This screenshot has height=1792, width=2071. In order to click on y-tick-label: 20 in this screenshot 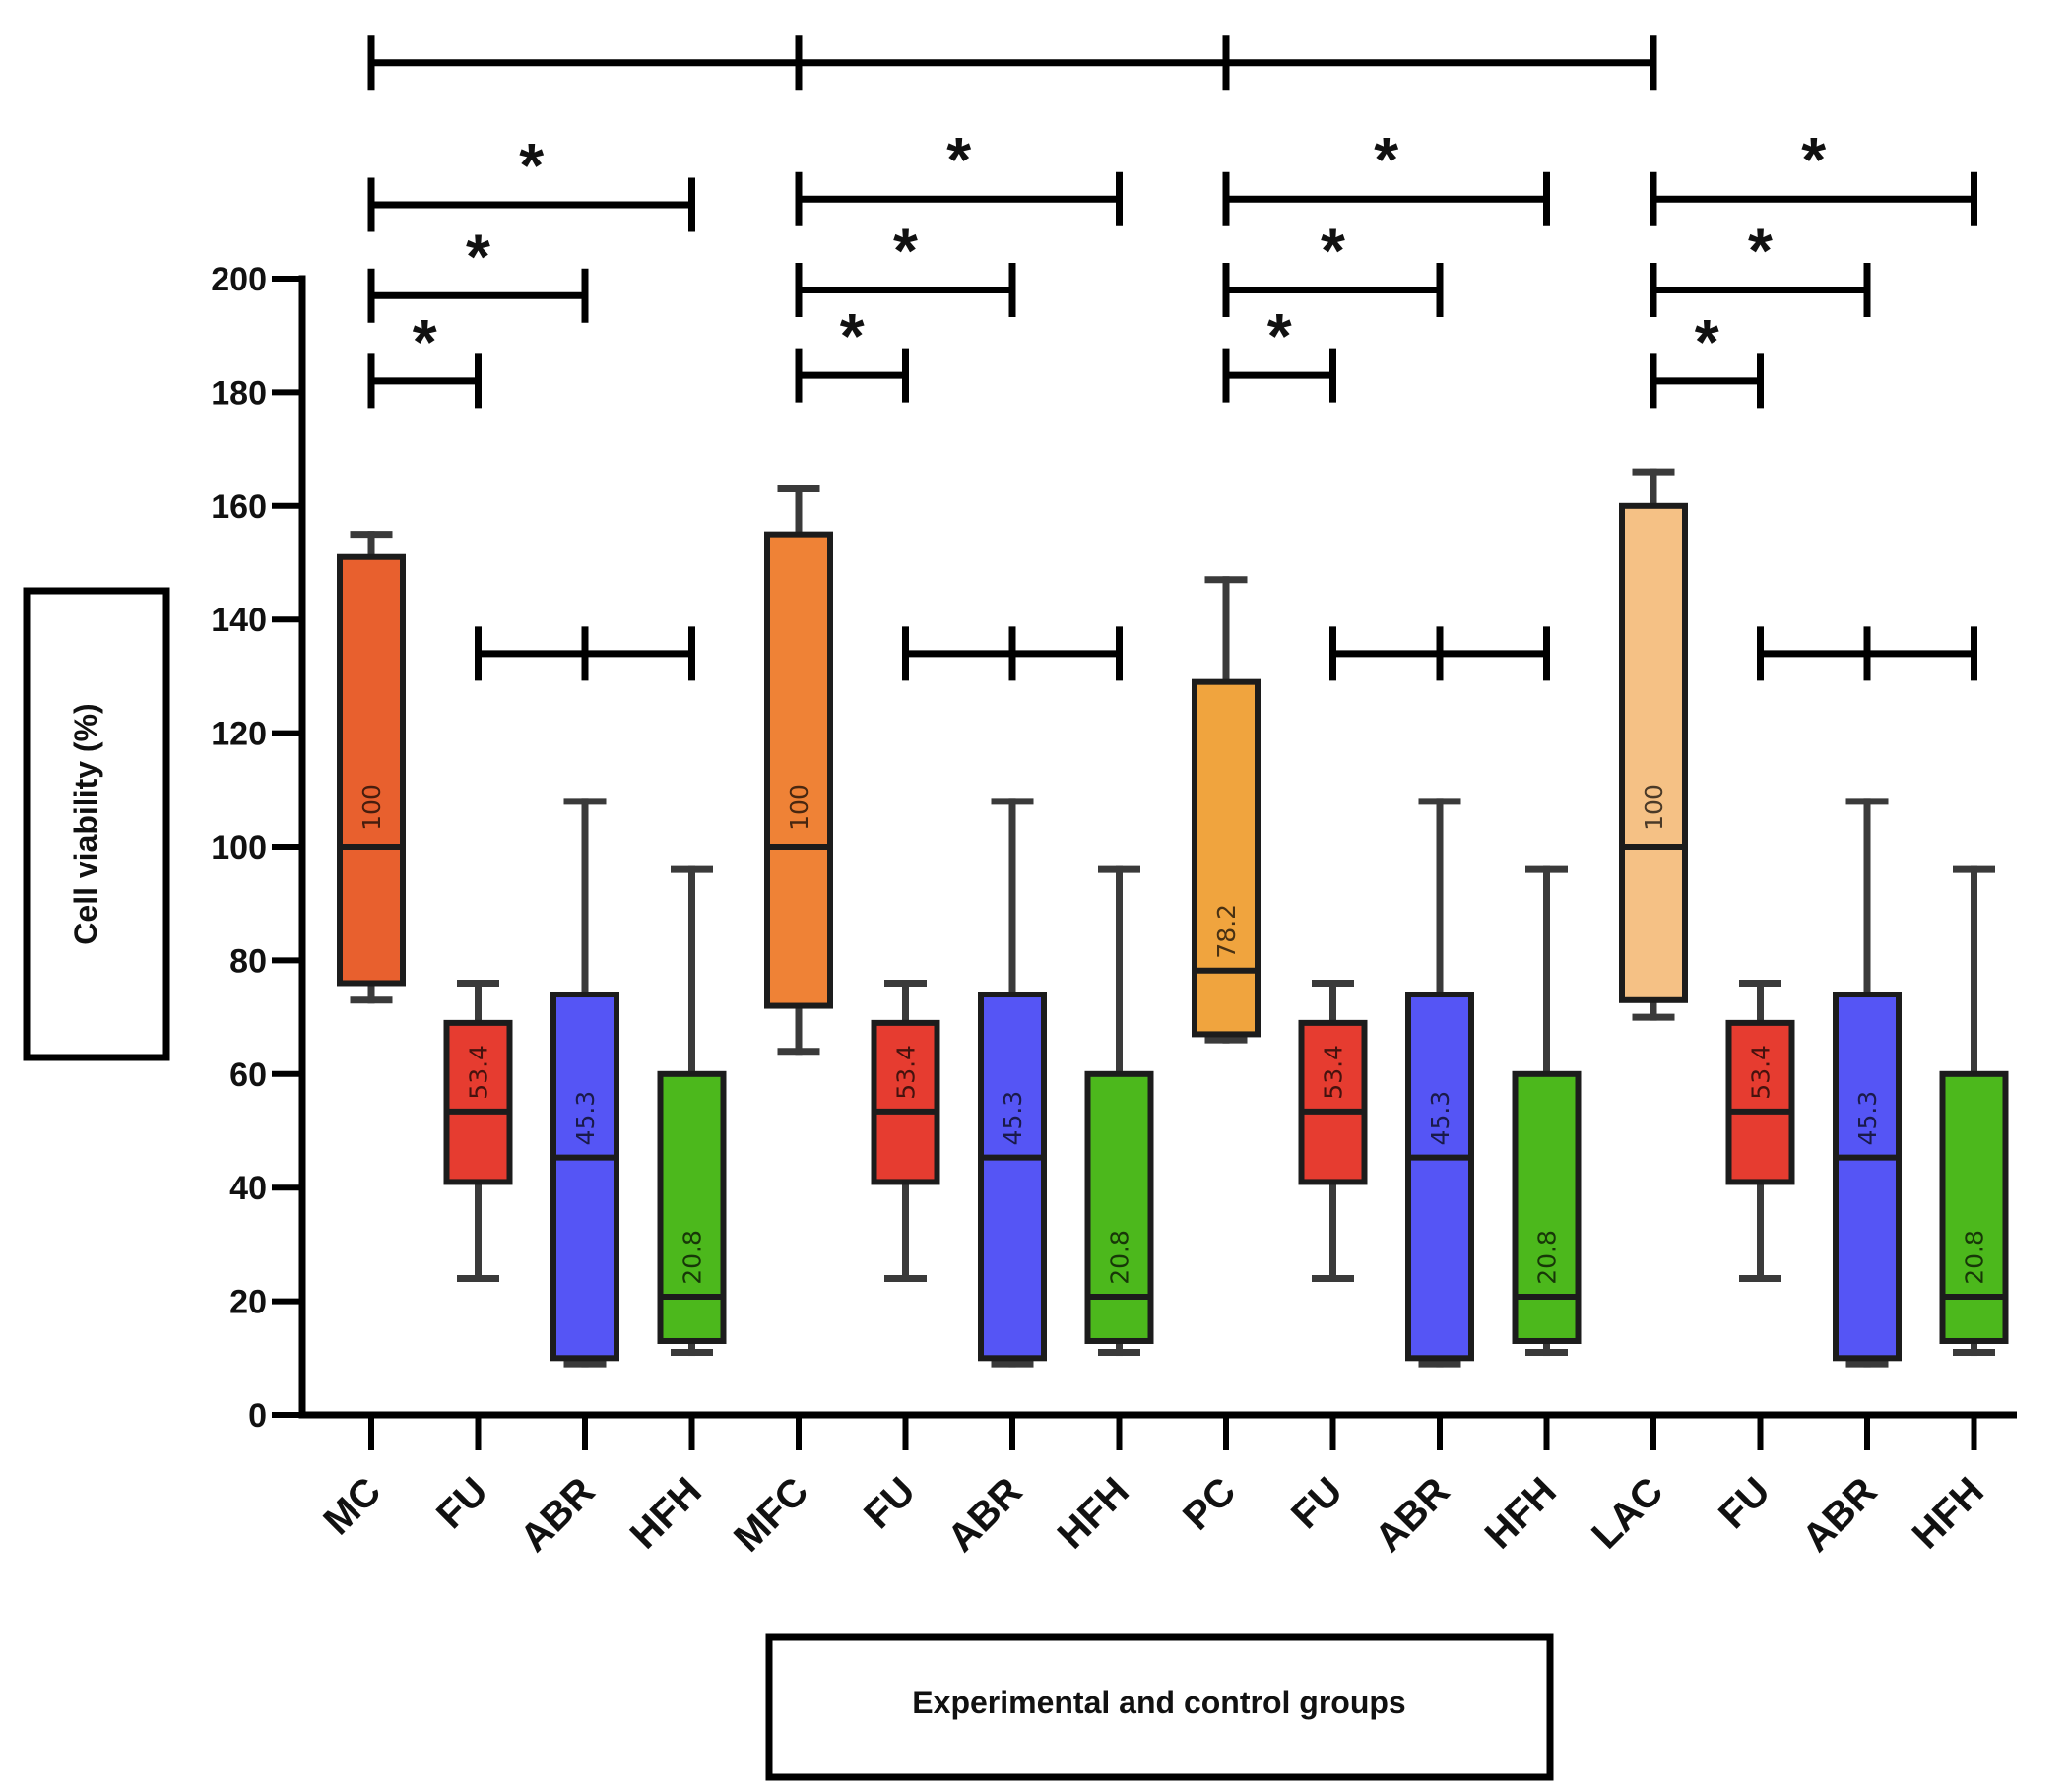, I will do `click(248, 1302)`.